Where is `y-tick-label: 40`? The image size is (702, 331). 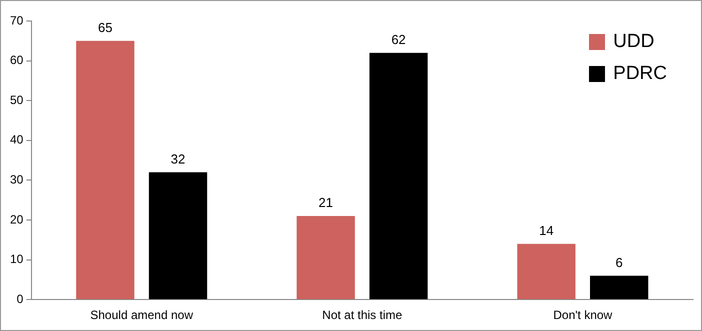 y-tick-label: 40 is located at coordinates (17, 139).